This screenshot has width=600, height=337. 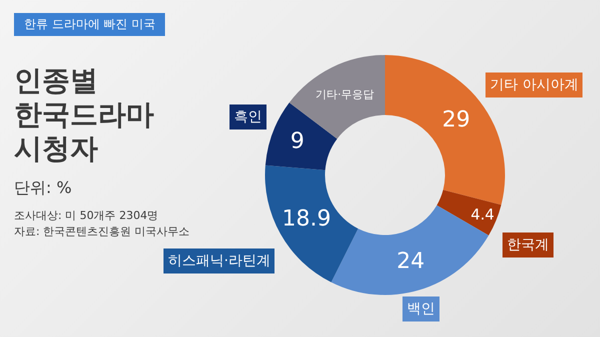 I want to click on text: 인종별 한국드라마 시청자, so click(x=84, y=115).